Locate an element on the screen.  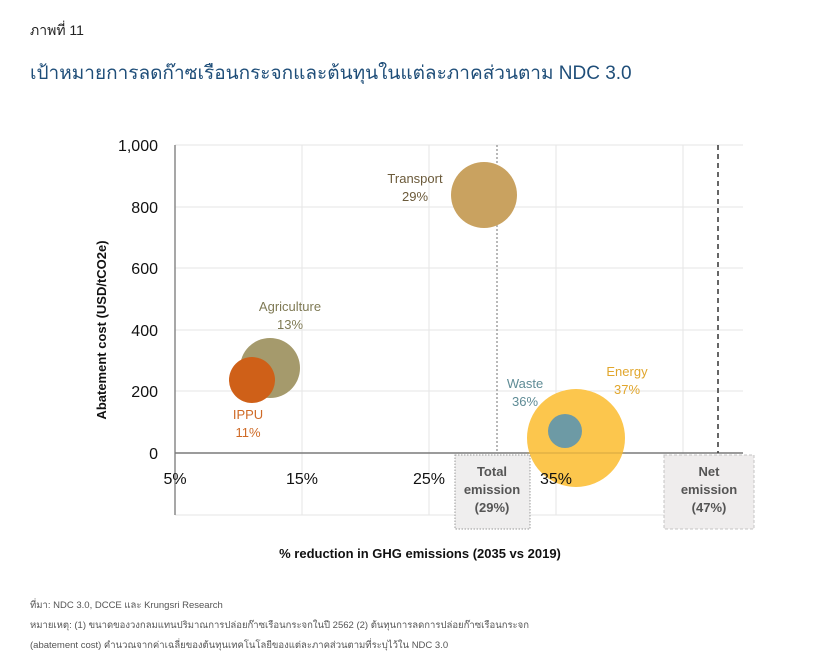
net-emission-label: Net is located at coordinates (710, 471).